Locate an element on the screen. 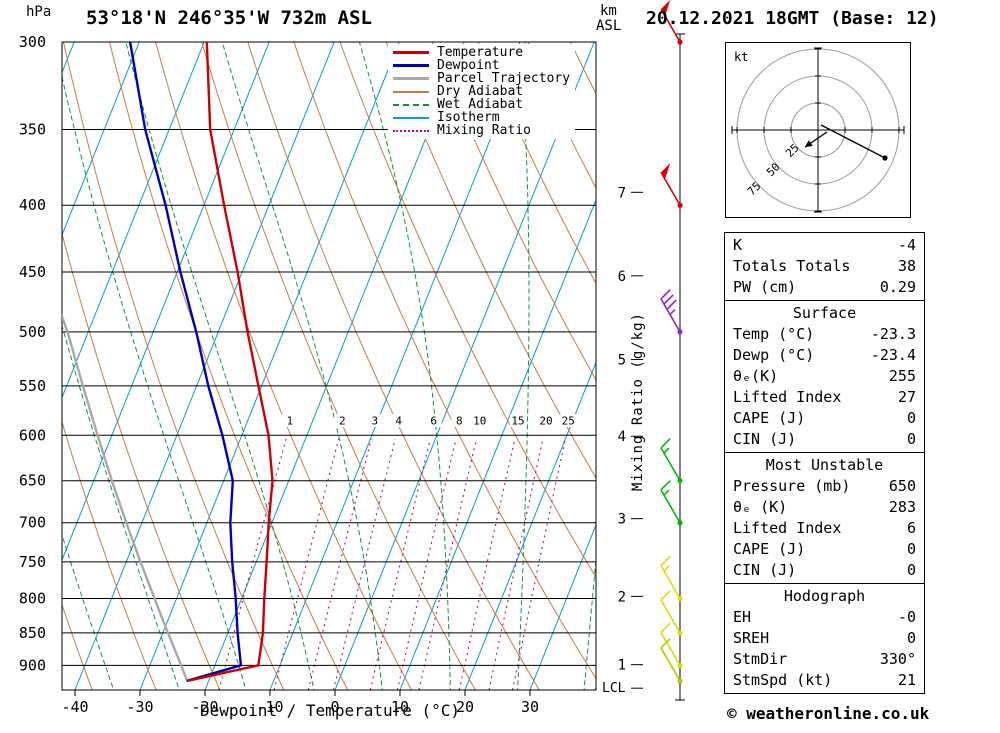  table-row: Temp (°C) -23.3 is located at coordinates (824, 334).